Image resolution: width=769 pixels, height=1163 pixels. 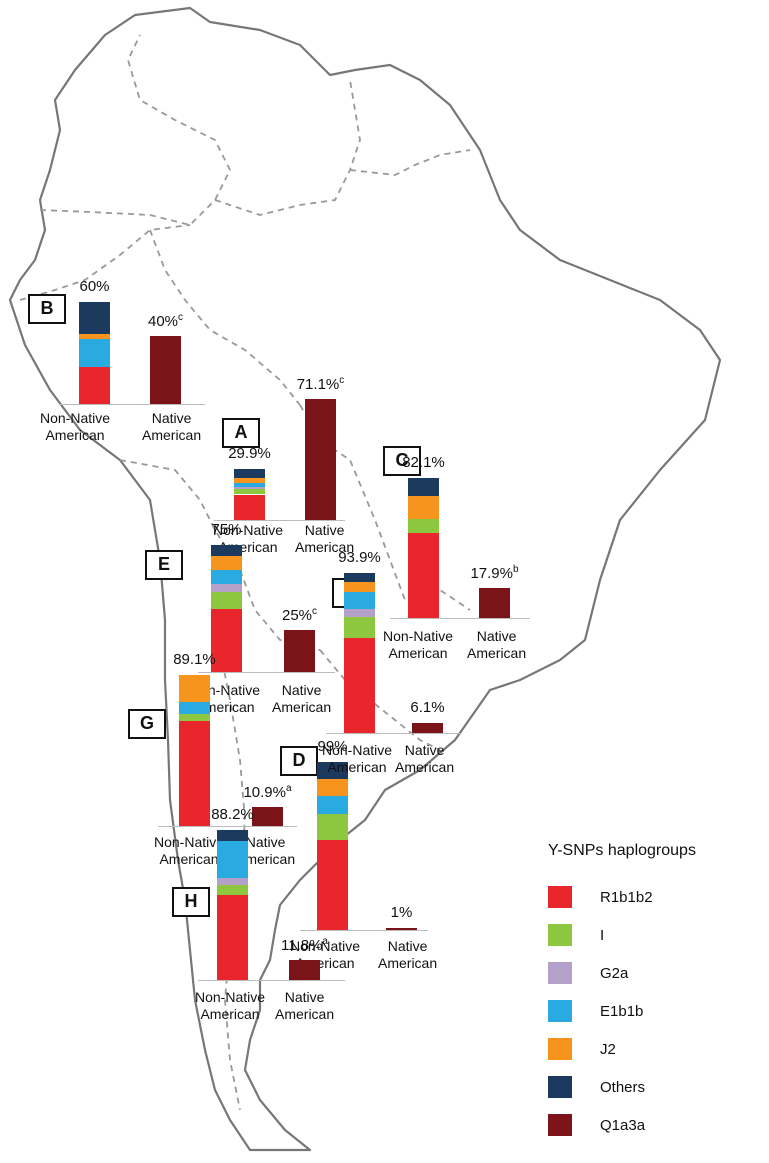 I want to click on legend-label: J2, so click(x=608, y=1049).